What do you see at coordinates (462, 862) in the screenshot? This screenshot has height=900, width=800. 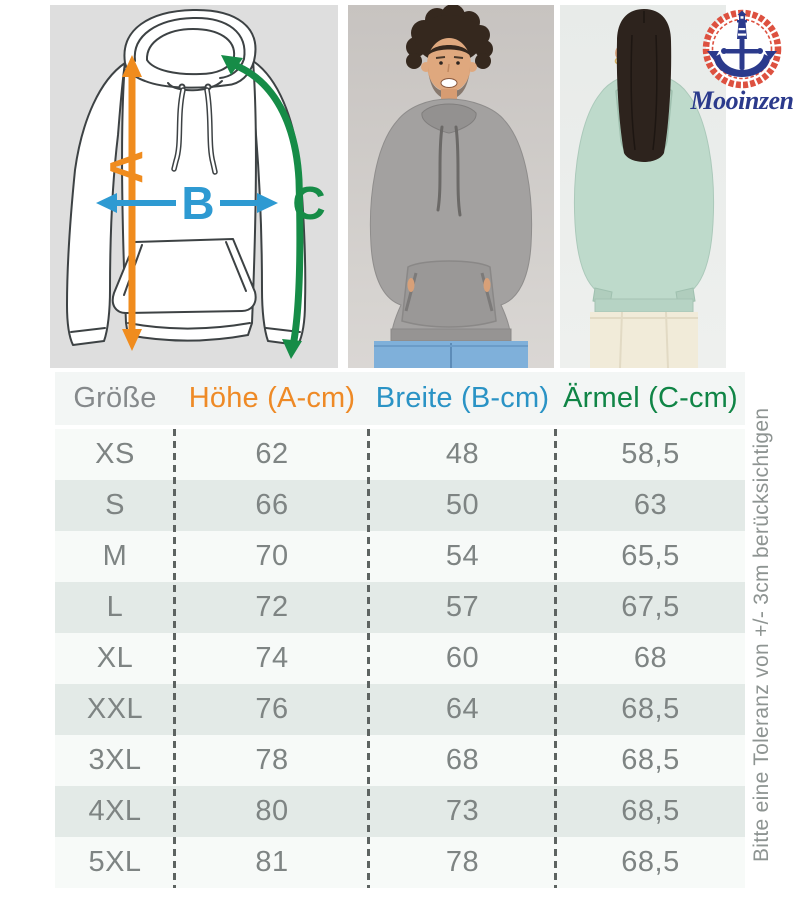 I see `breite-cell: 78` at bounding box center [462, 862].